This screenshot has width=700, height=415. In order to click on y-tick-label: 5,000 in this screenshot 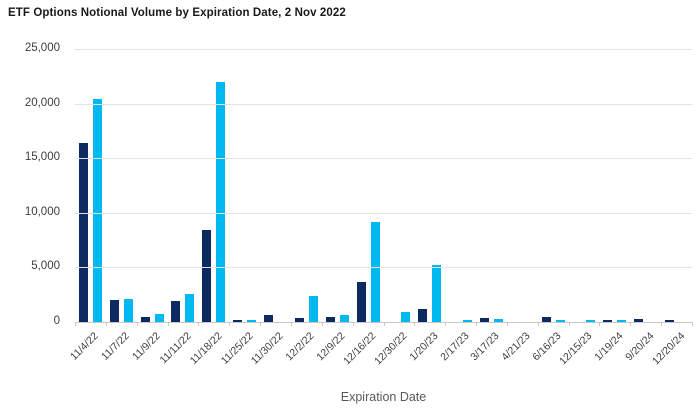, I will do `click(45, 266)`.